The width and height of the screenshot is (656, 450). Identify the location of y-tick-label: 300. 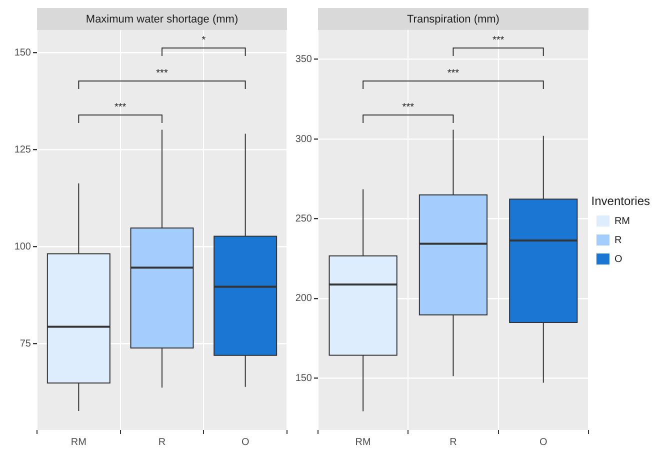
(303, 139).